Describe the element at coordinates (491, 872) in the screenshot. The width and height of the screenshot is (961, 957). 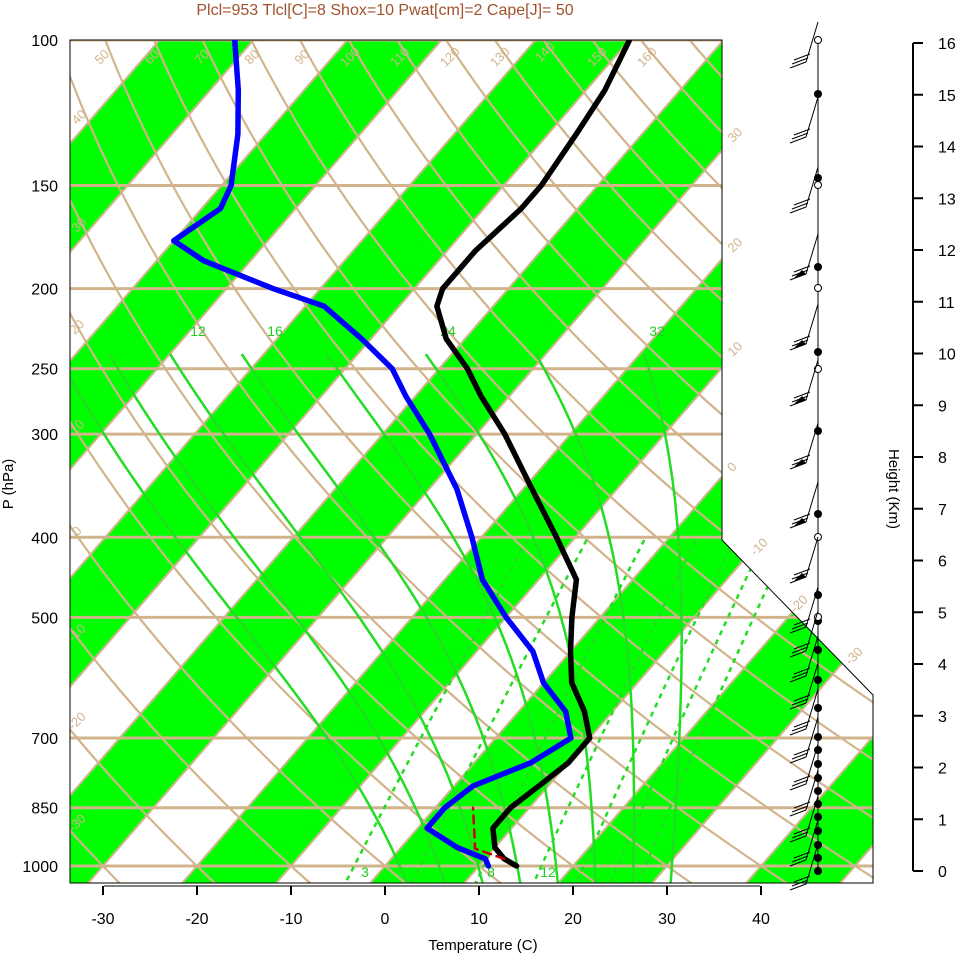
I see `mixing-ratio-label: 8` at that location.